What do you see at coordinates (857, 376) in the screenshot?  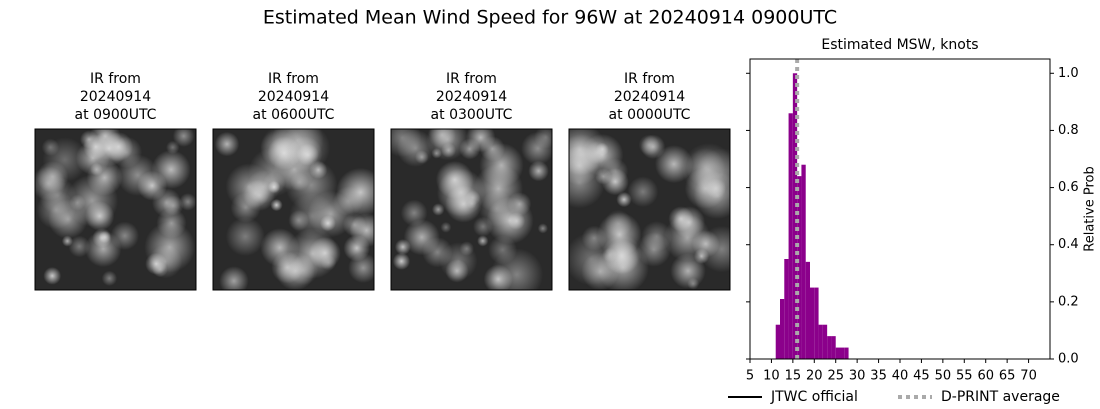 I see `x-tick-label: 30` at bounding box center [857, 376].